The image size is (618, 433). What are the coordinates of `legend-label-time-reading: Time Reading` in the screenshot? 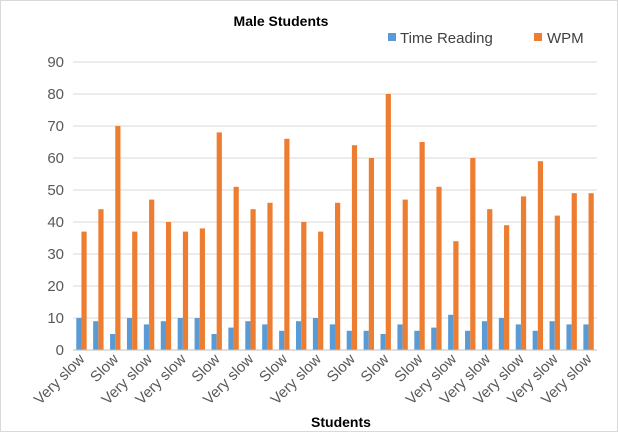 It's located at (446, 38).